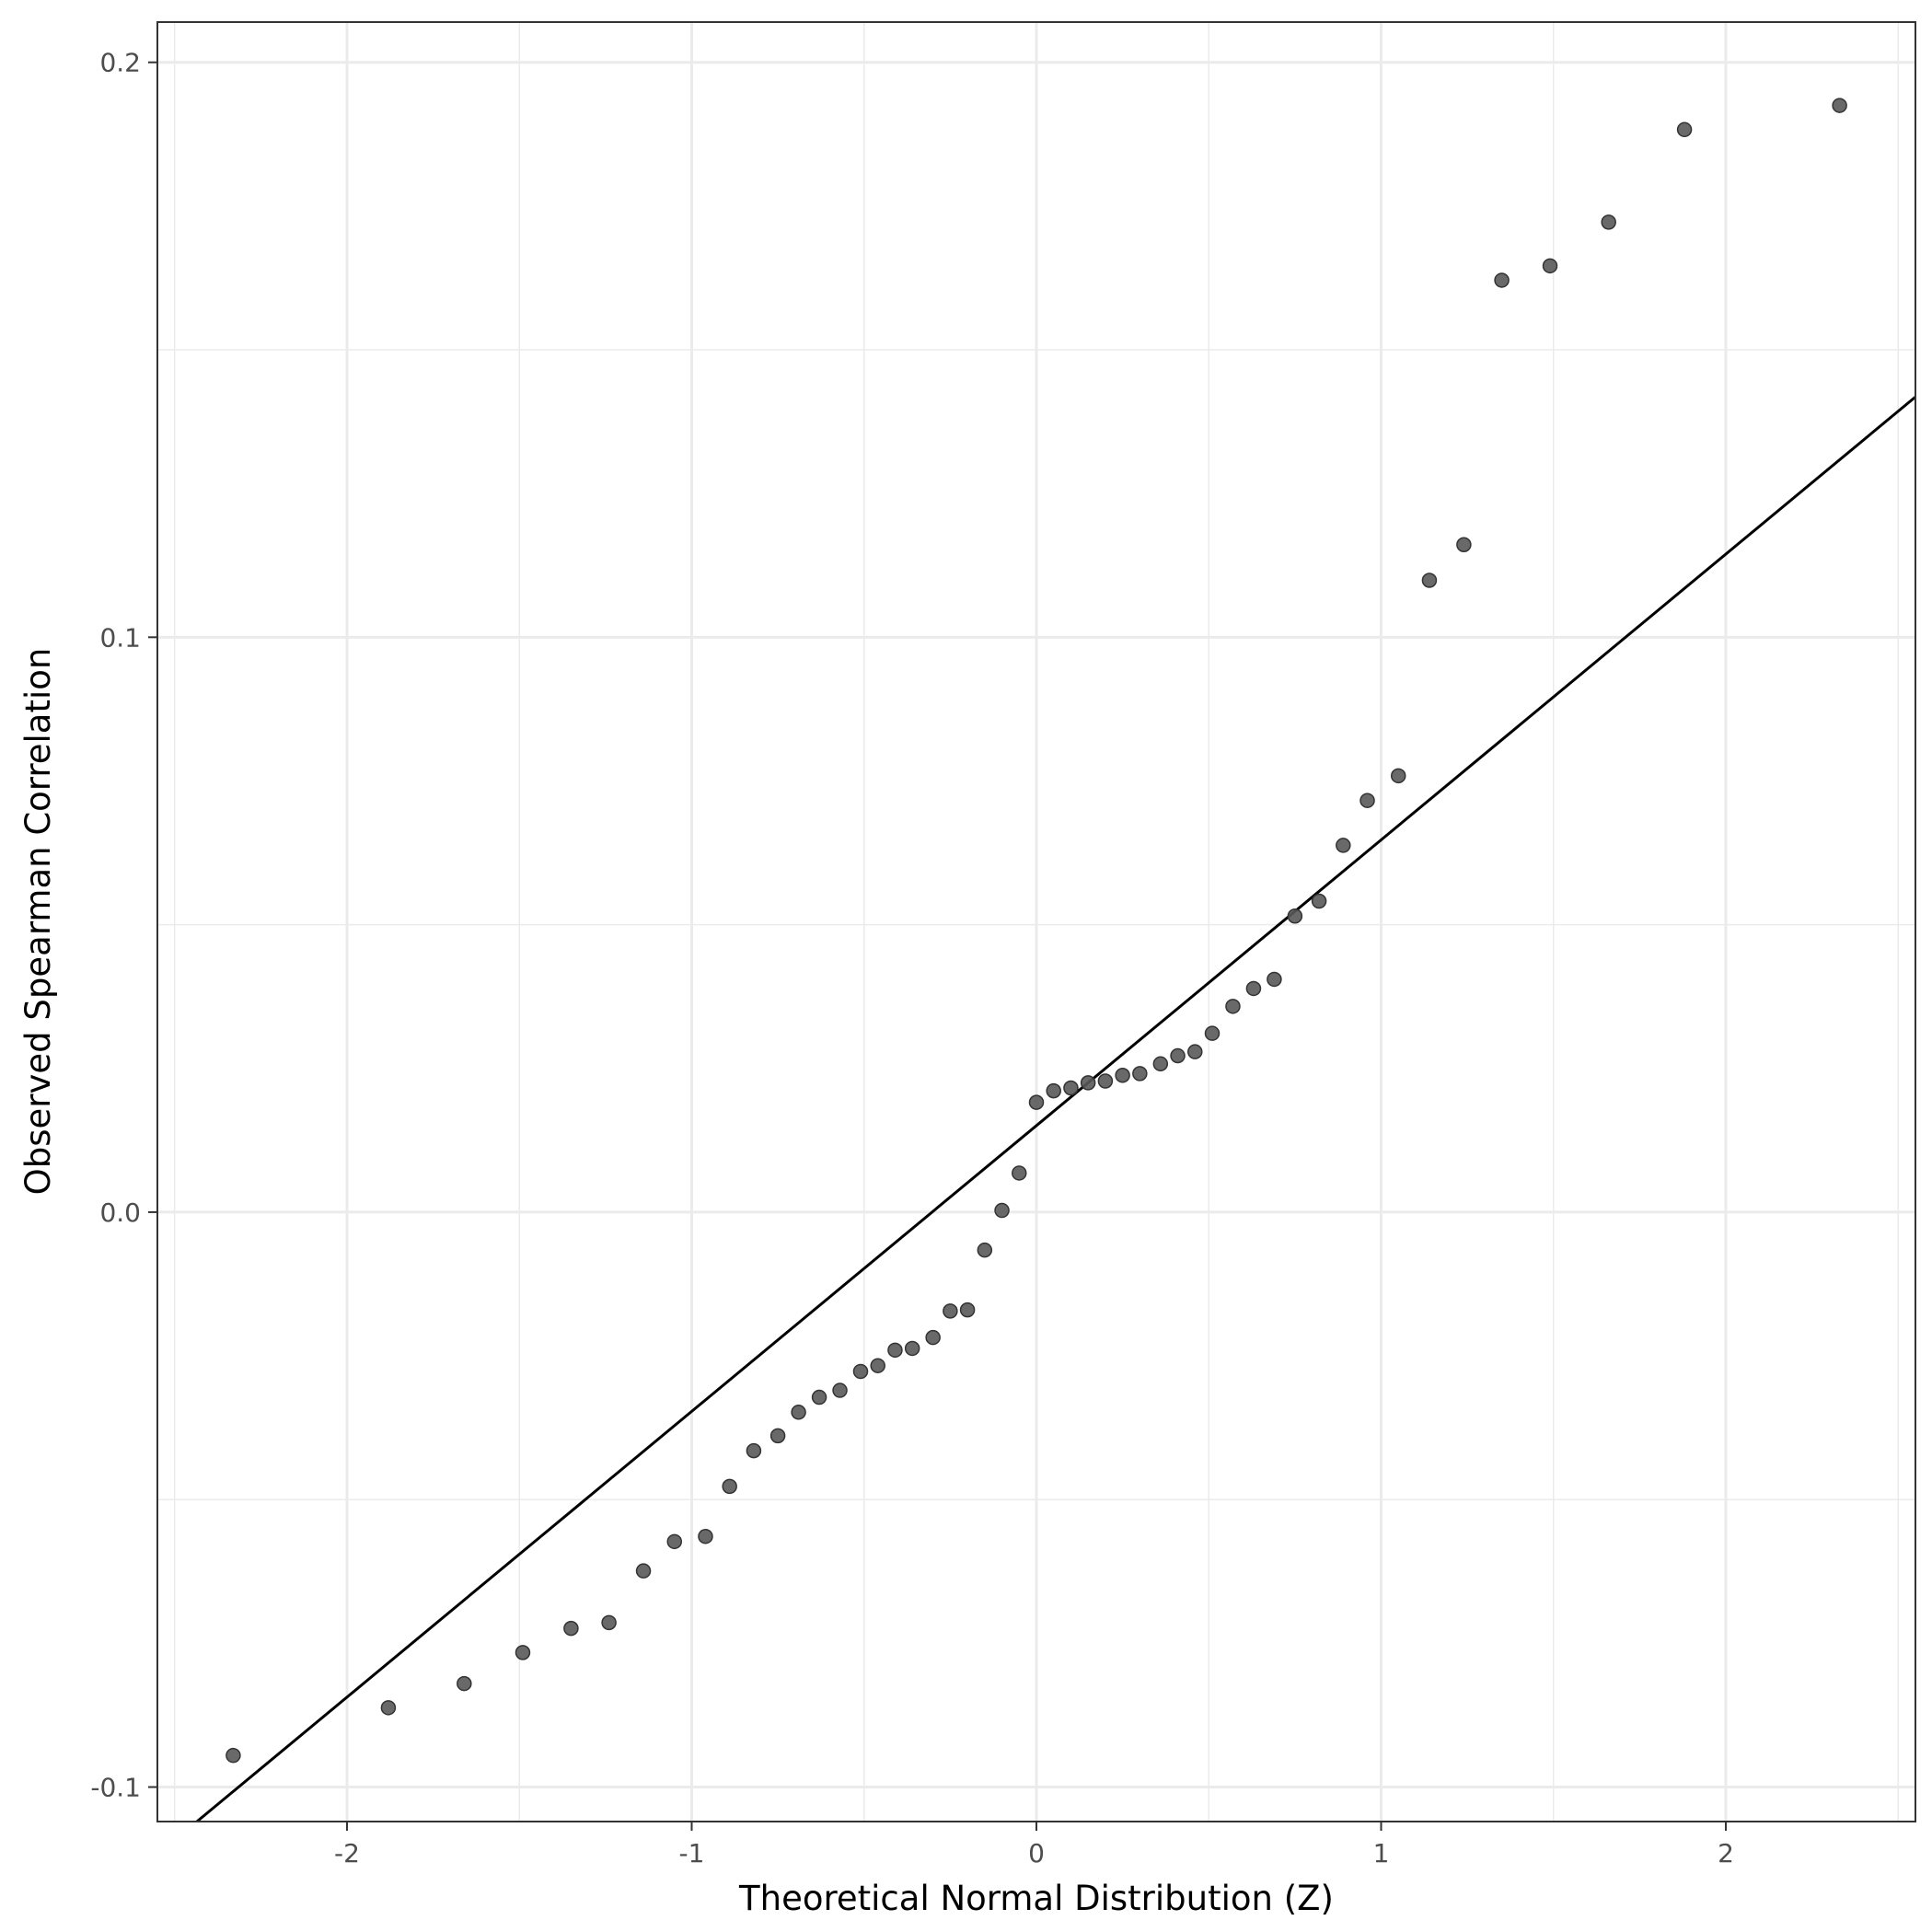  Describe the element at coordinates (116, 1788) in the screenshot. I see `y-tick-label: -0.1` at that location.